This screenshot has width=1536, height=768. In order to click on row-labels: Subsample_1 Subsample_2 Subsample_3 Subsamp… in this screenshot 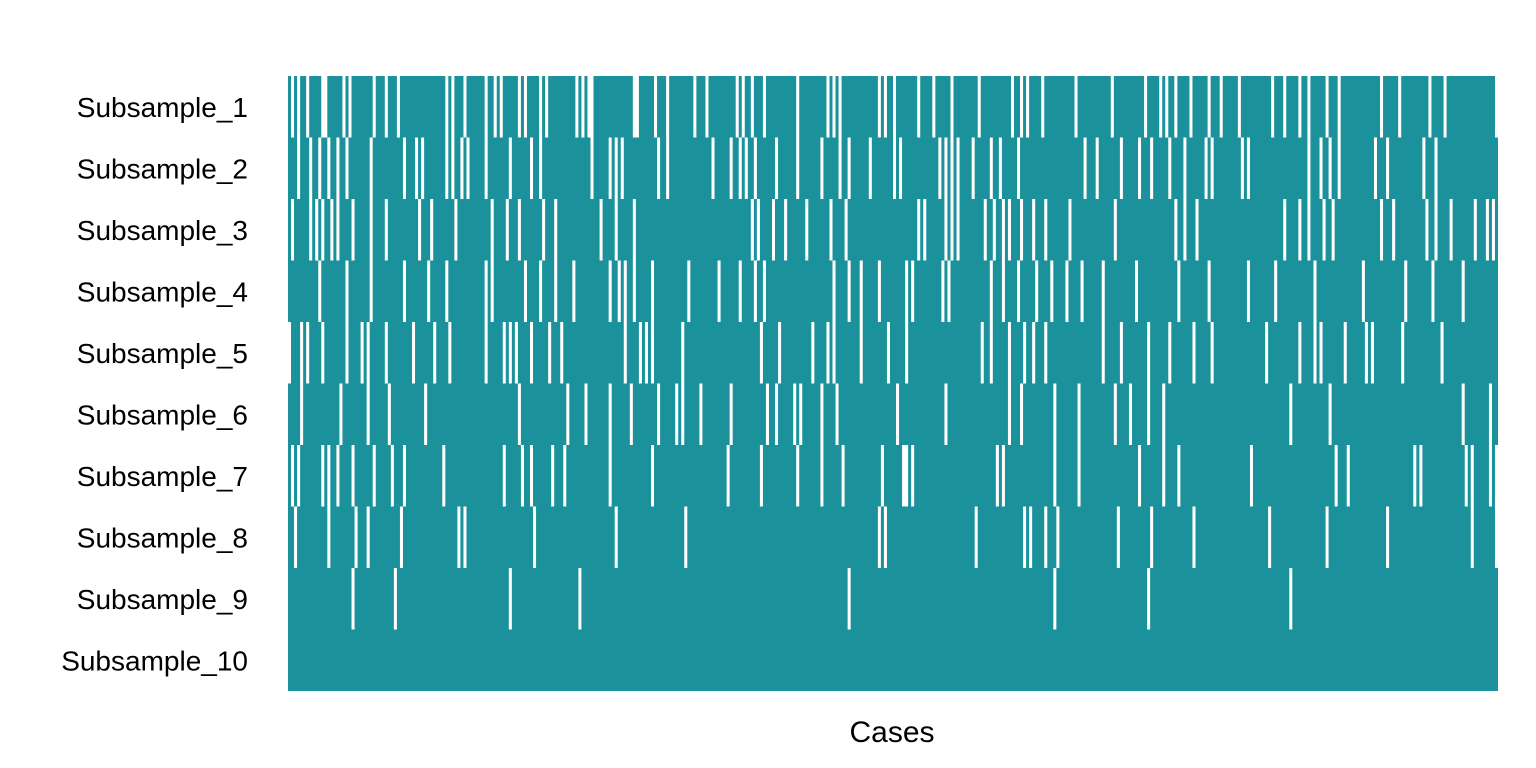, I will do `click(154, 384)`.